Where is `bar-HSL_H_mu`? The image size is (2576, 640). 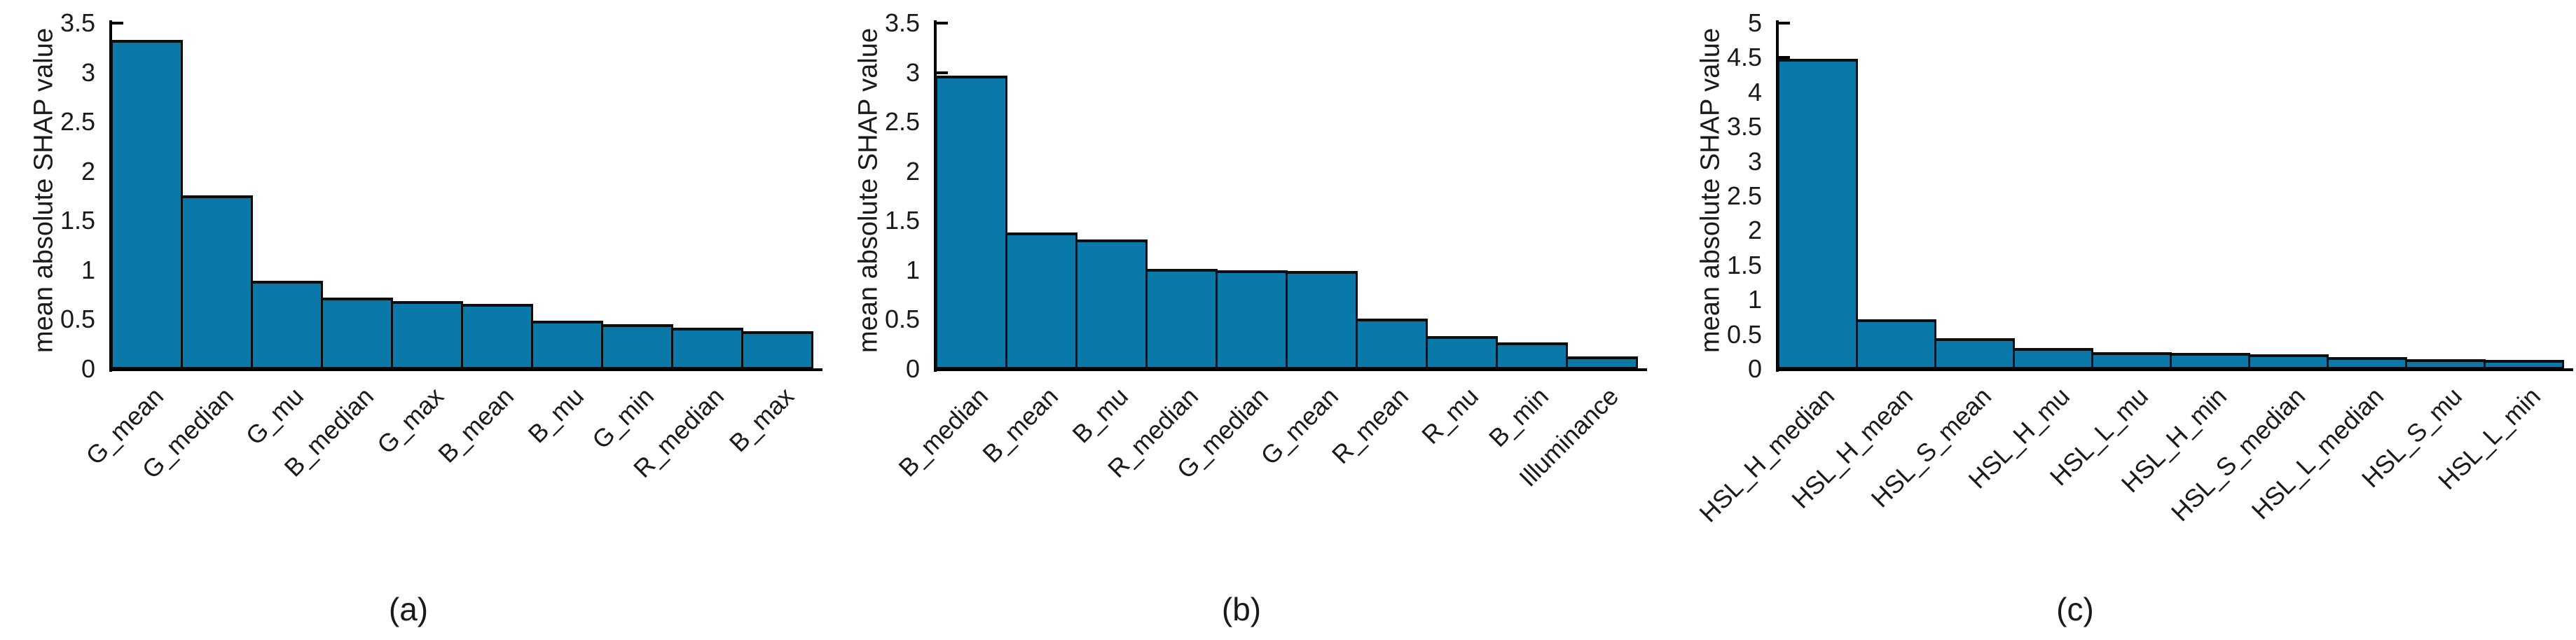 bar-HSL_H_mu is located at coordinates (2053, 358).